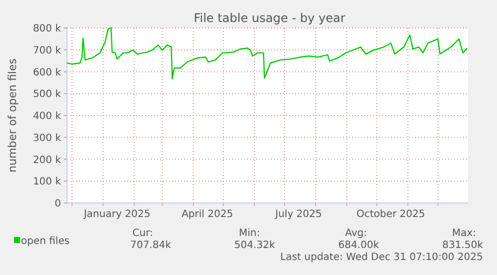 Image resolution: width=497 pixels, height=275 pixels. What do you see at coordinates (12, 115) in the screenshot?
I see `y-axis-title: number of open files` at bounding box center [12, 115].